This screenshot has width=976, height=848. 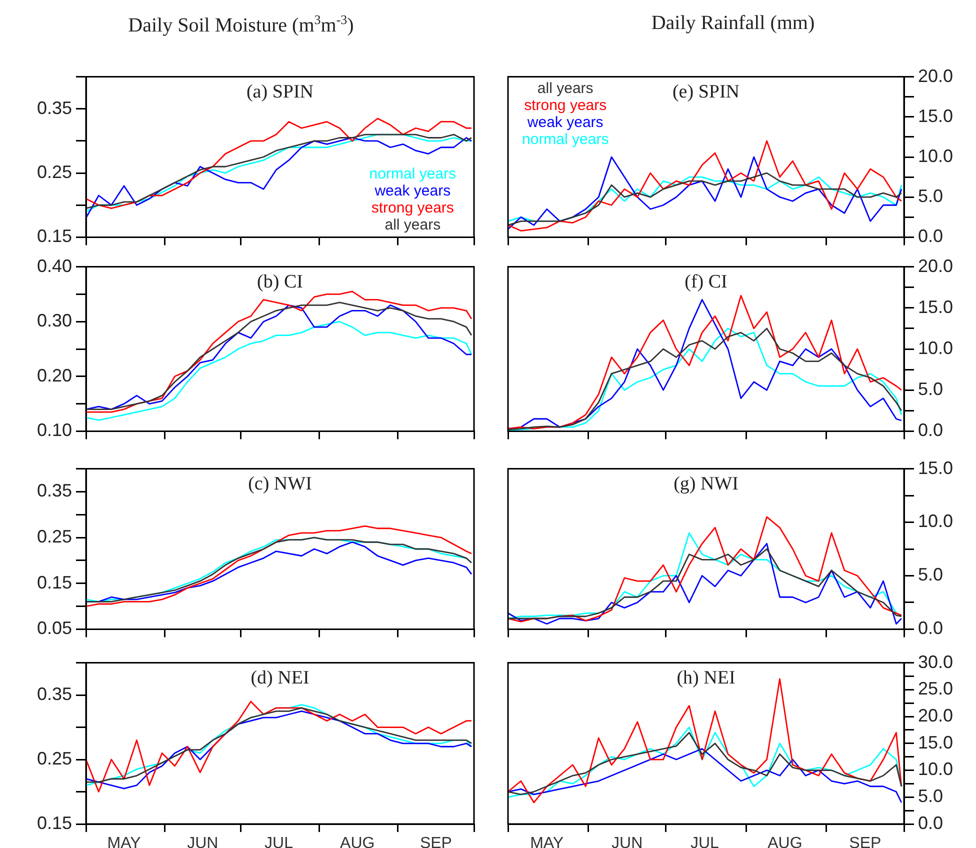 I want to click on y-tick-label: 0.10, so click(x=54, y=430).